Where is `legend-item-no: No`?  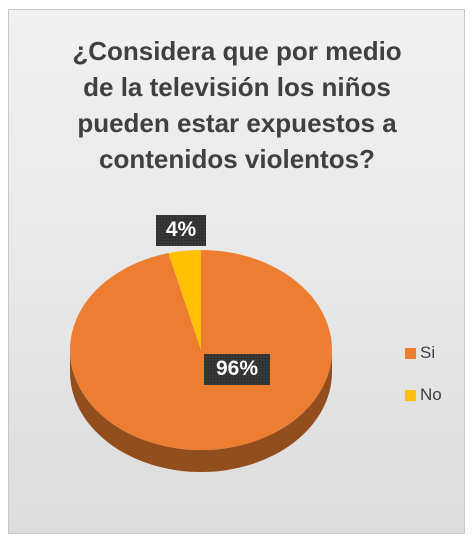
legend-item-no: No is located at coordinates (423, 395).